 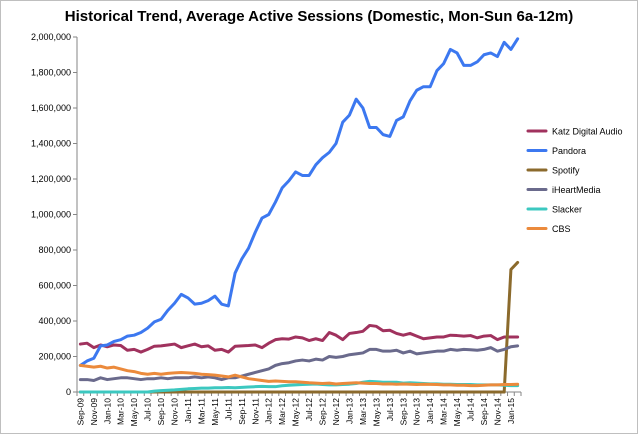 I want to click on x-tick-label: Jul-10, so click(x=148, y=409).